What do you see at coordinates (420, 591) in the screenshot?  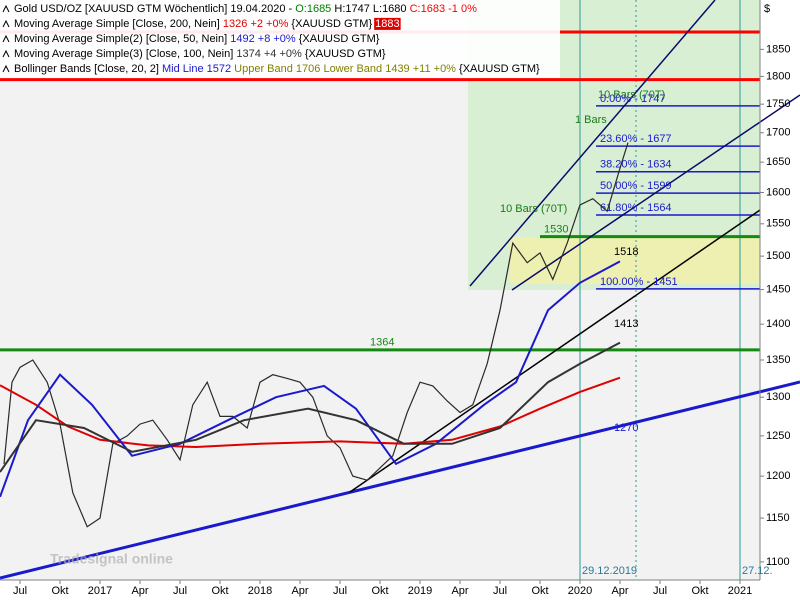 I see `x-tick-label: 2019` at bounding box center [420, 591].